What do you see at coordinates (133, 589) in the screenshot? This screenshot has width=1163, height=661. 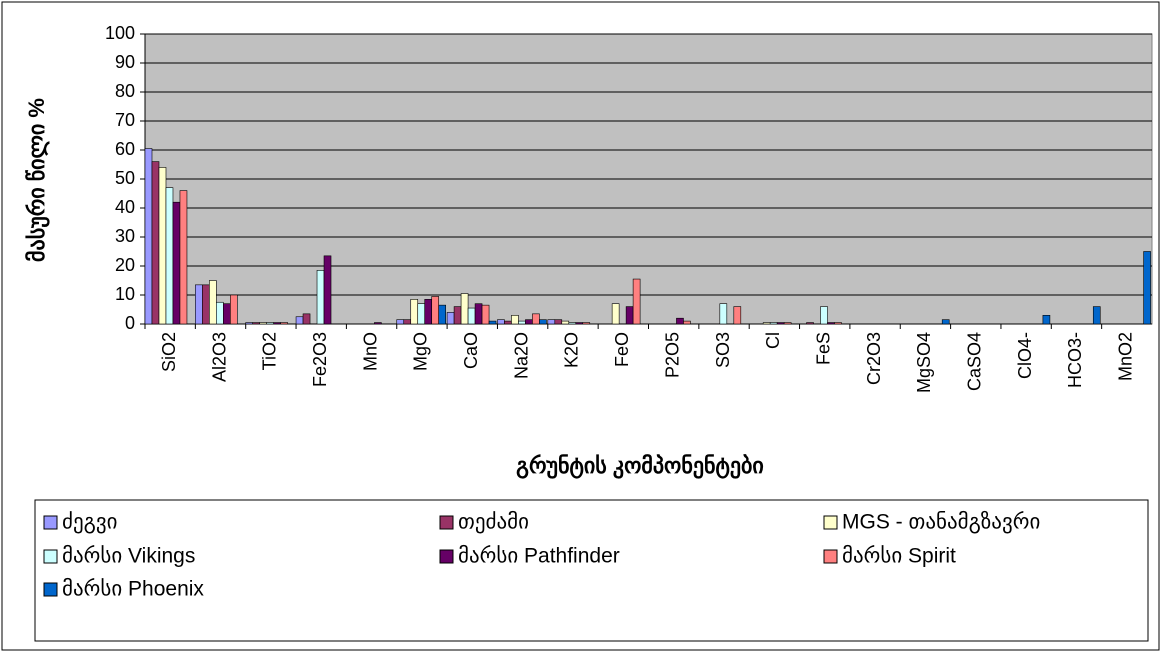 I see `legend-label: მარსი Phoenix` at bounding box center [133, 589].